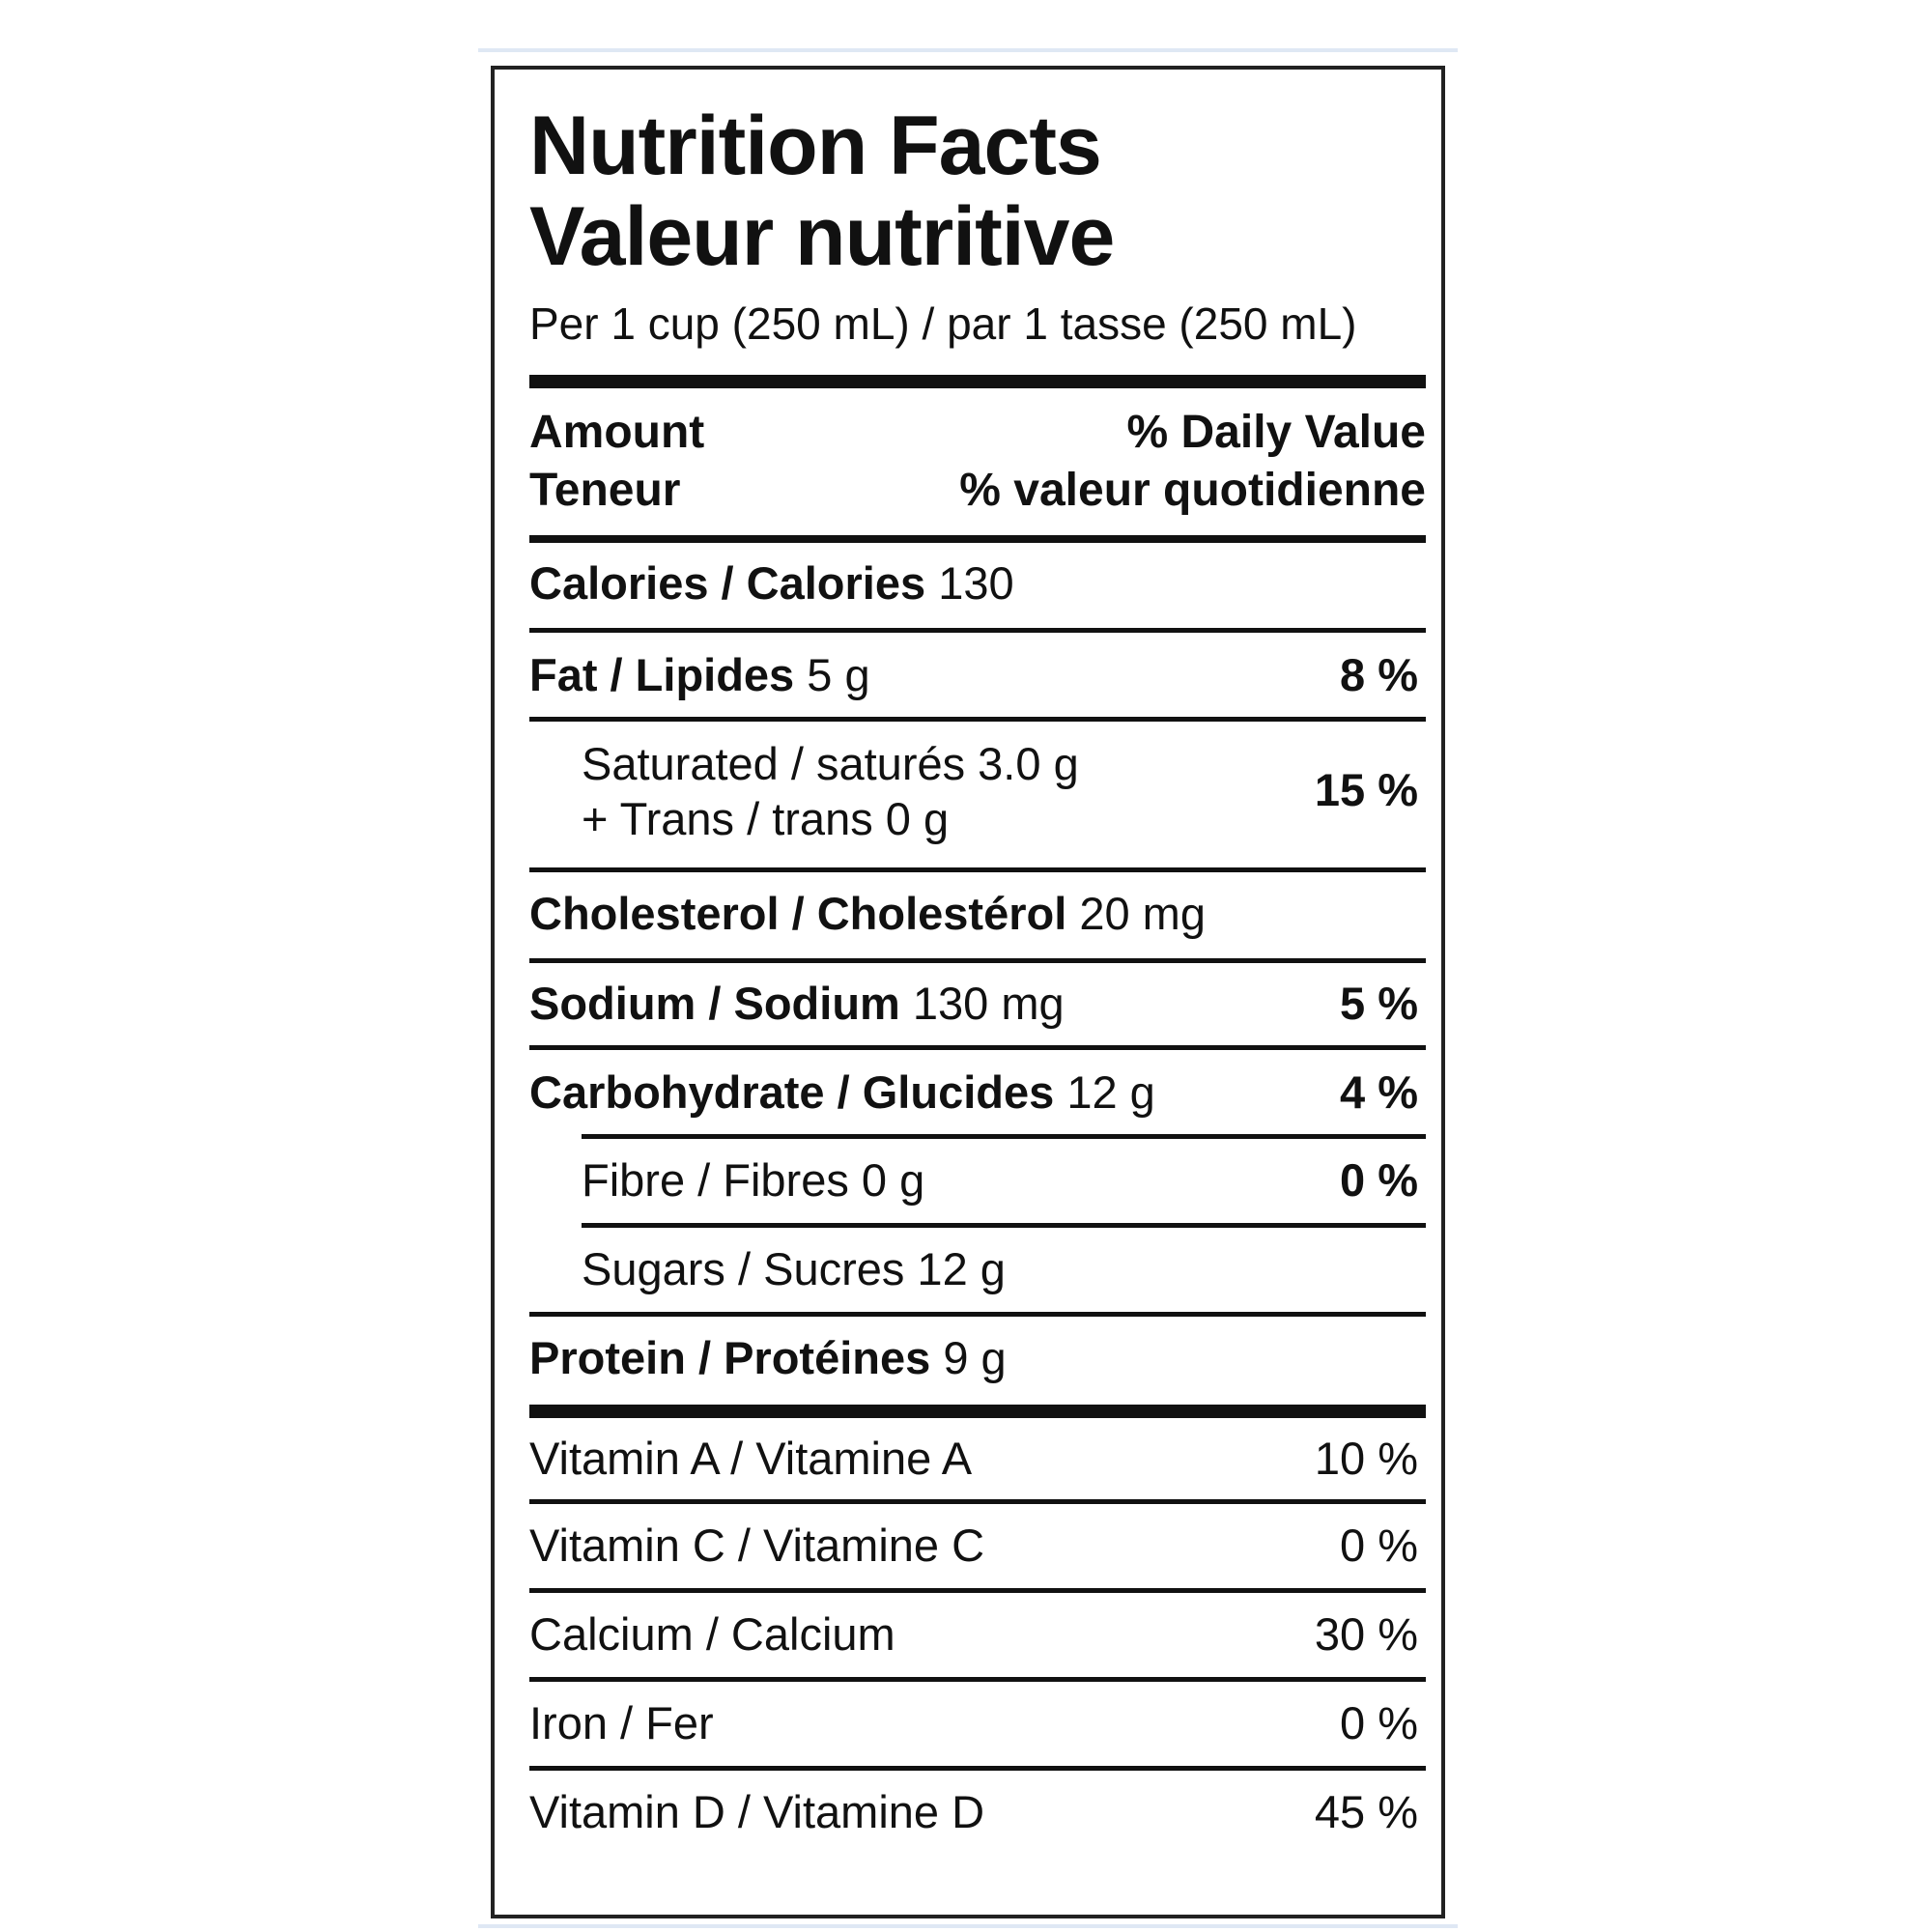 The width and height of the screenshot is (1932, 1932). What do you see at coordinates (621, 1722) in the screenshot?
I see `iron-label: Iron / Fer` at bounding box center [621, 1722].